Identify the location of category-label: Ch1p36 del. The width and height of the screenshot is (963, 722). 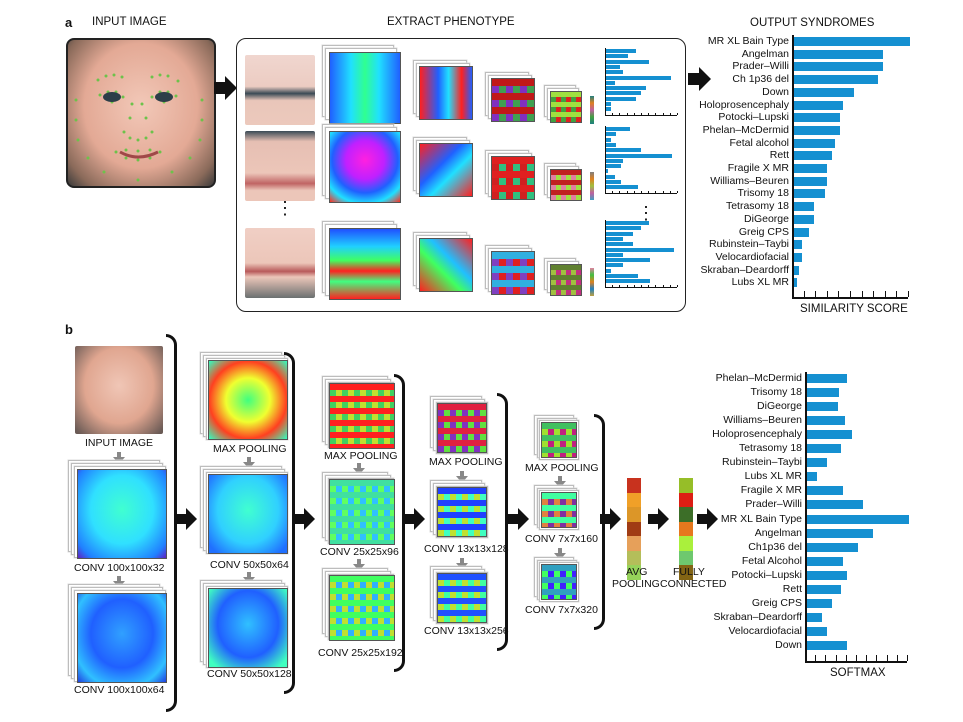
(775, 546).